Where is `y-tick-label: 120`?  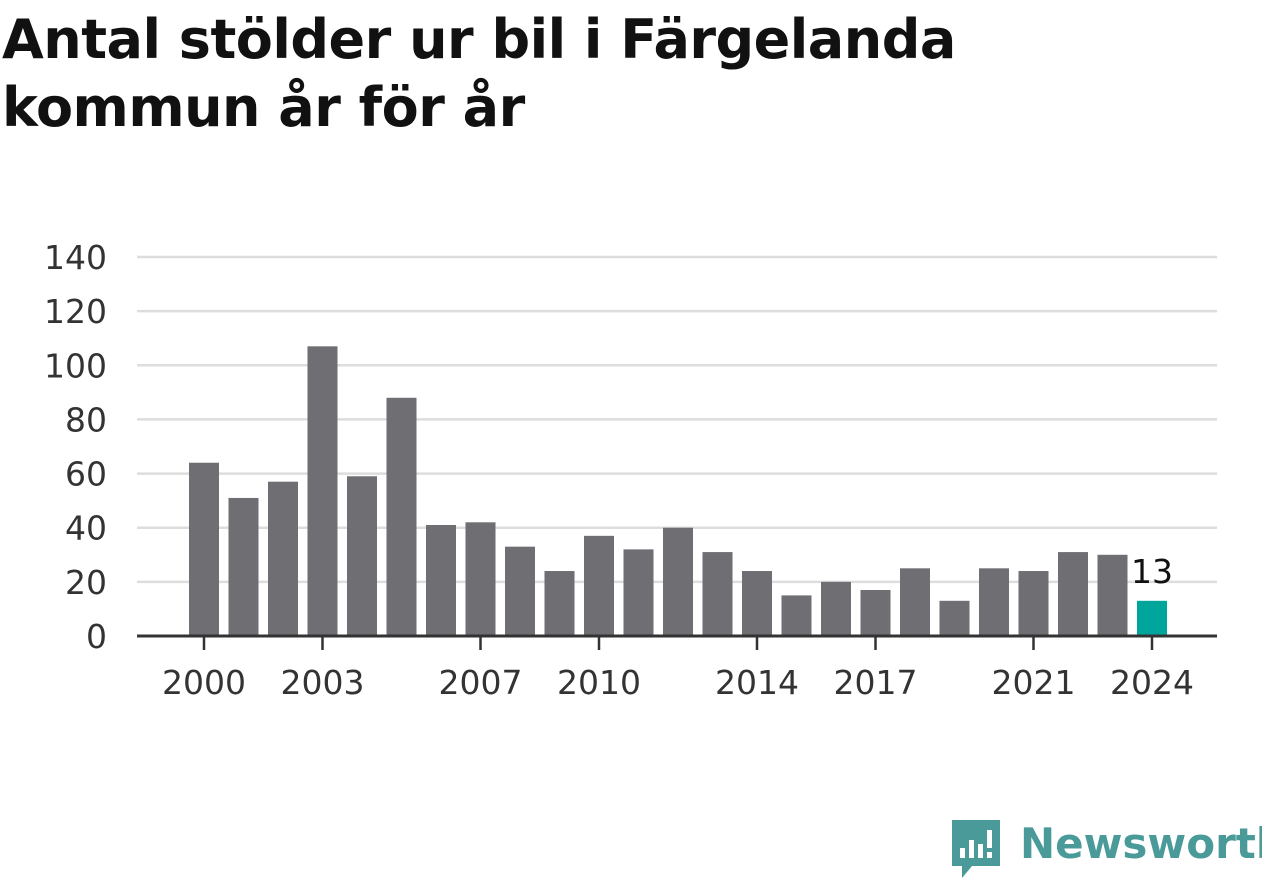
y-tick-label: 120 is located at coordinates (75, 311).